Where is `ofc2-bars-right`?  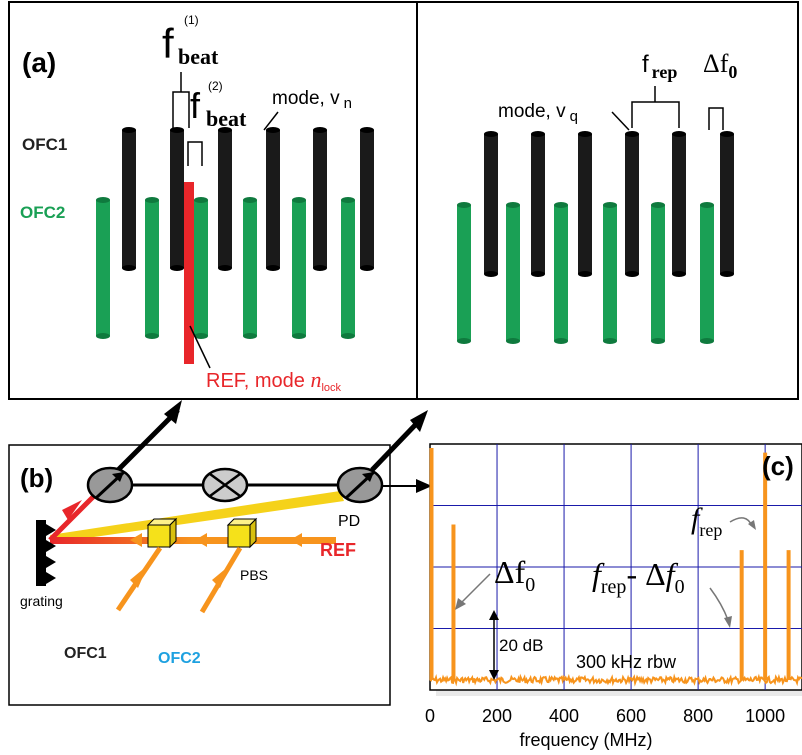 ofc2-bars-right is located at coordinates (585, 273).